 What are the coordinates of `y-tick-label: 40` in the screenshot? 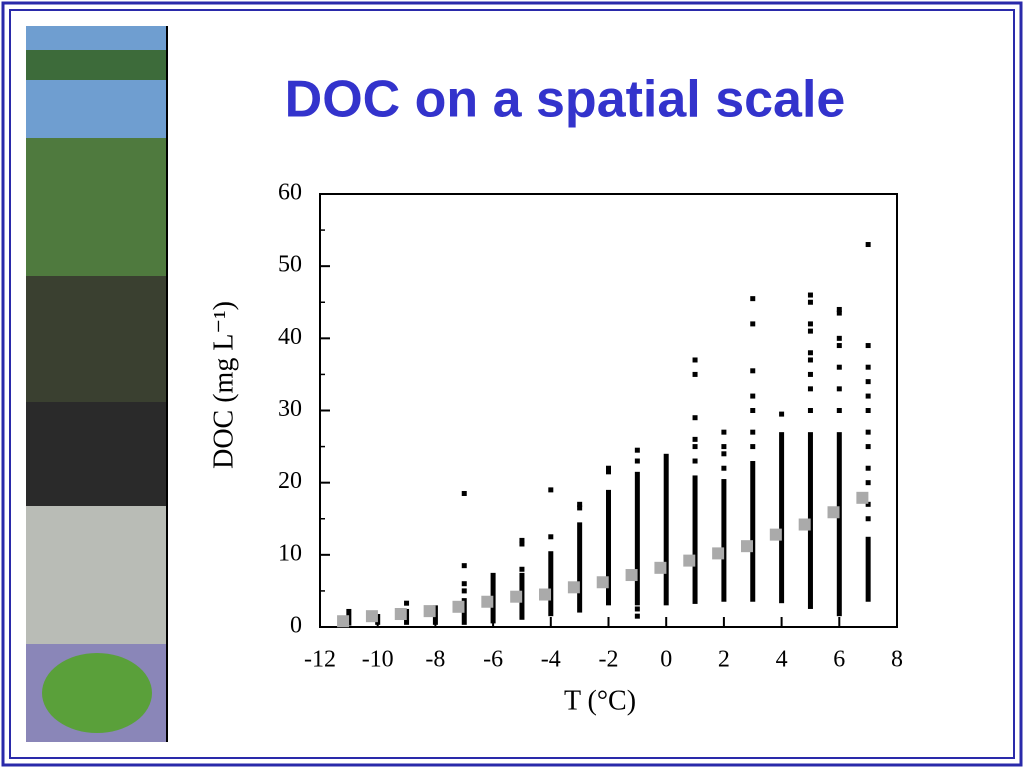 It's located at (290, 337).